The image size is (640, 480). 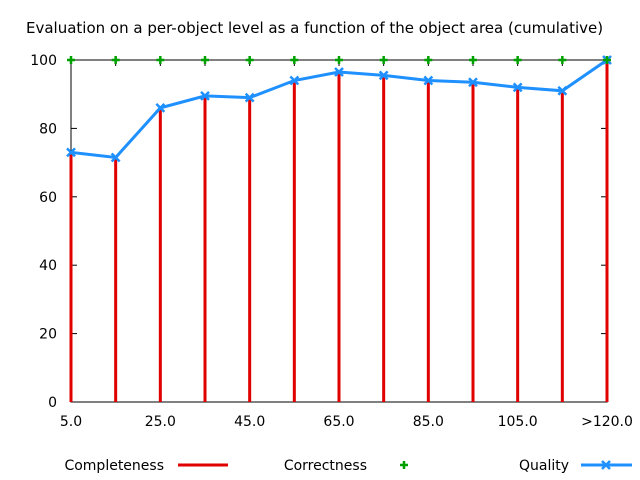 I want to click on x-tick-label: 105.0, so click(x=518, y=422).